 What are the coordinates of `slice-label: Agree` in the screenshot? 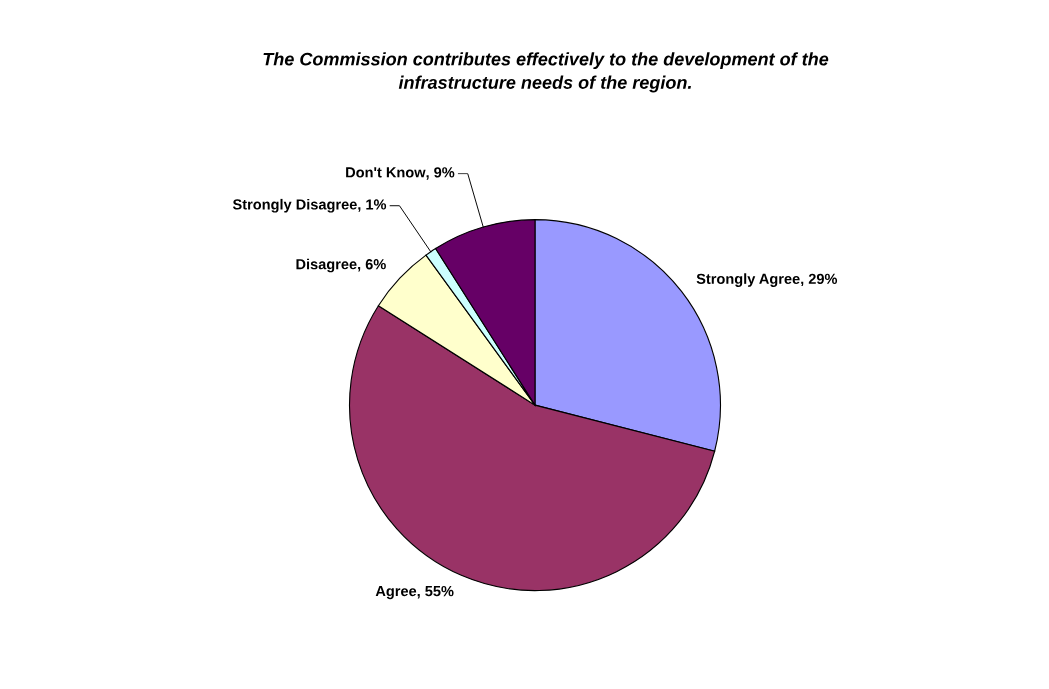 It's located at (396, 593).